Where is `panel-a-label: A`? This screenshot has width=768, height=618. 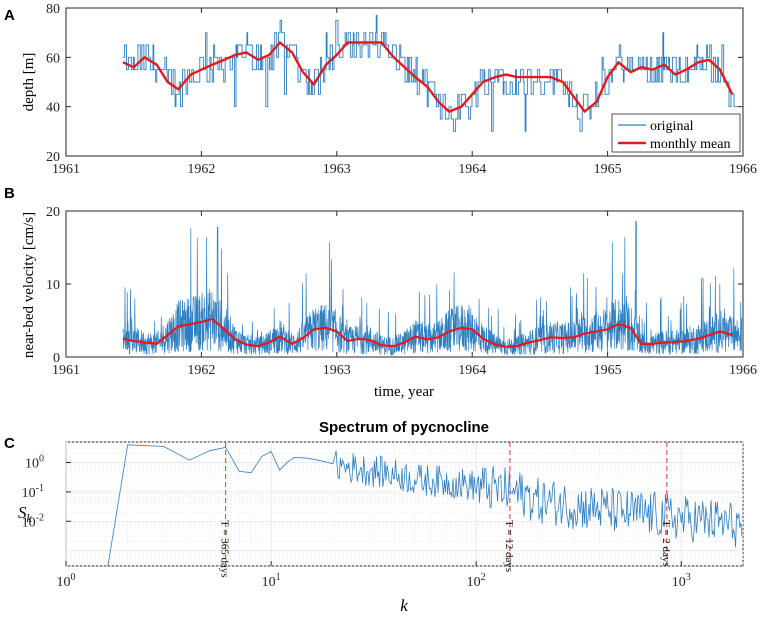
panel-a-label: A is located at coordinates (9, 15).